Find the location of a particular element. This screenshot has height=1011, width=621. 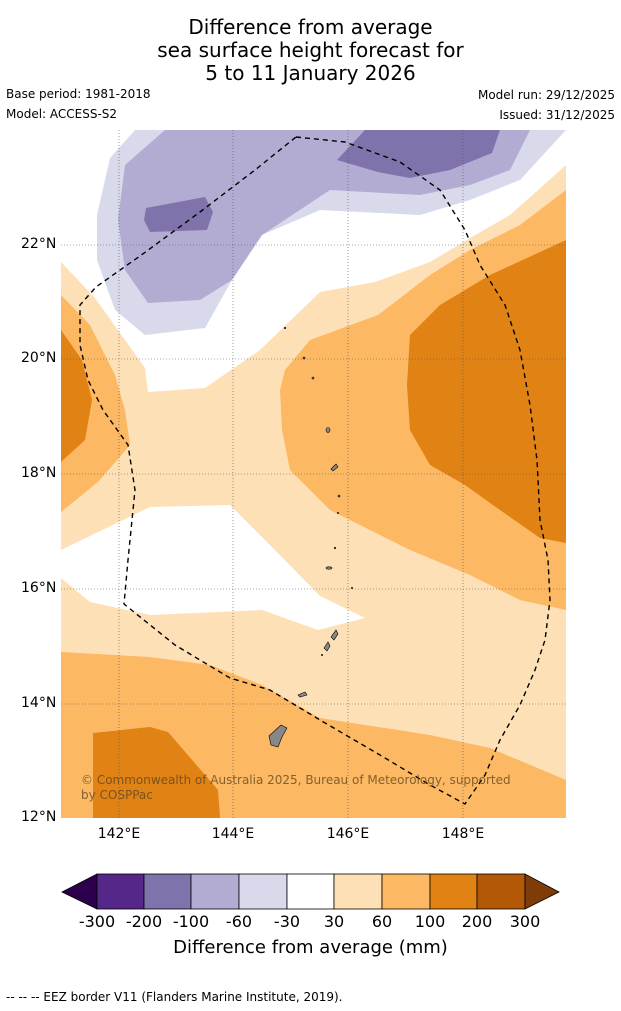

field-neg100-east is located at coordinates (418, 154).